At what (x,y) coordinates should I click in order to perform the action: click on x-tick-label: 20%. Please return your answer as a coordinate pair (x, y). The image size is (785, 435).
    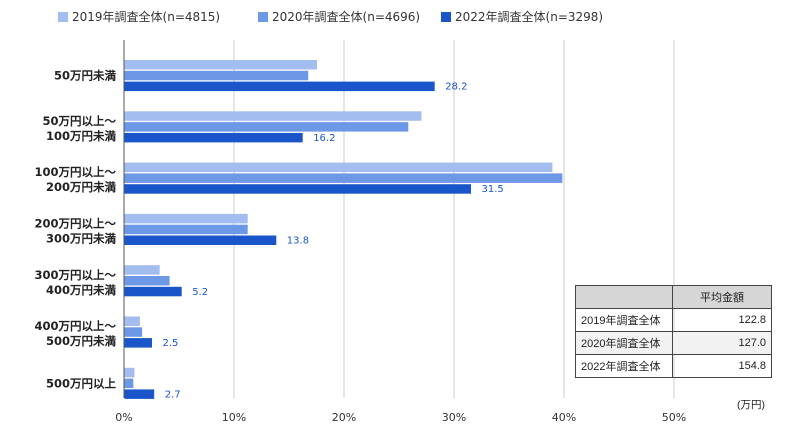
    Looking at the image, I should click on (344, 417).